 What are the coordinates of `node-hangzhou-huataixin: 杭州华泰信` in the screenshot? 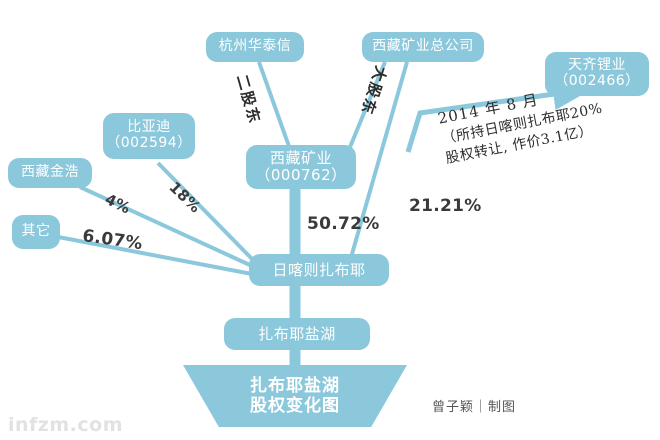 It's located at (255, 47).